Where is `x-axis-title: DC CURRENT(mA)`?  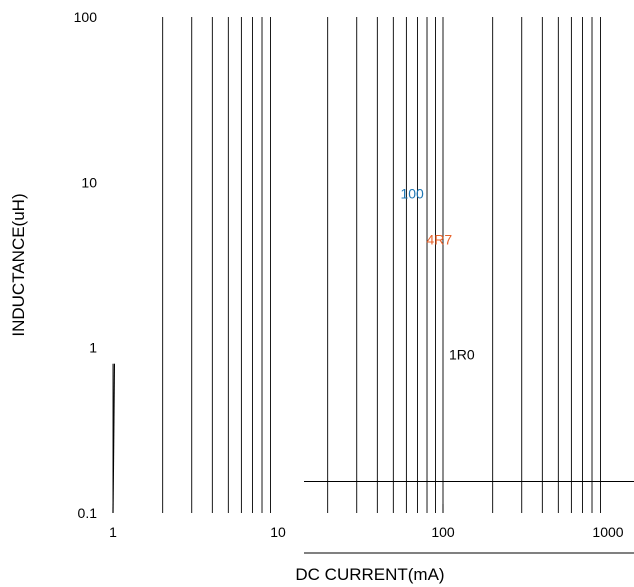
x-axis-title: DC CURRENT(mA) is located at coordinates (369, 574).